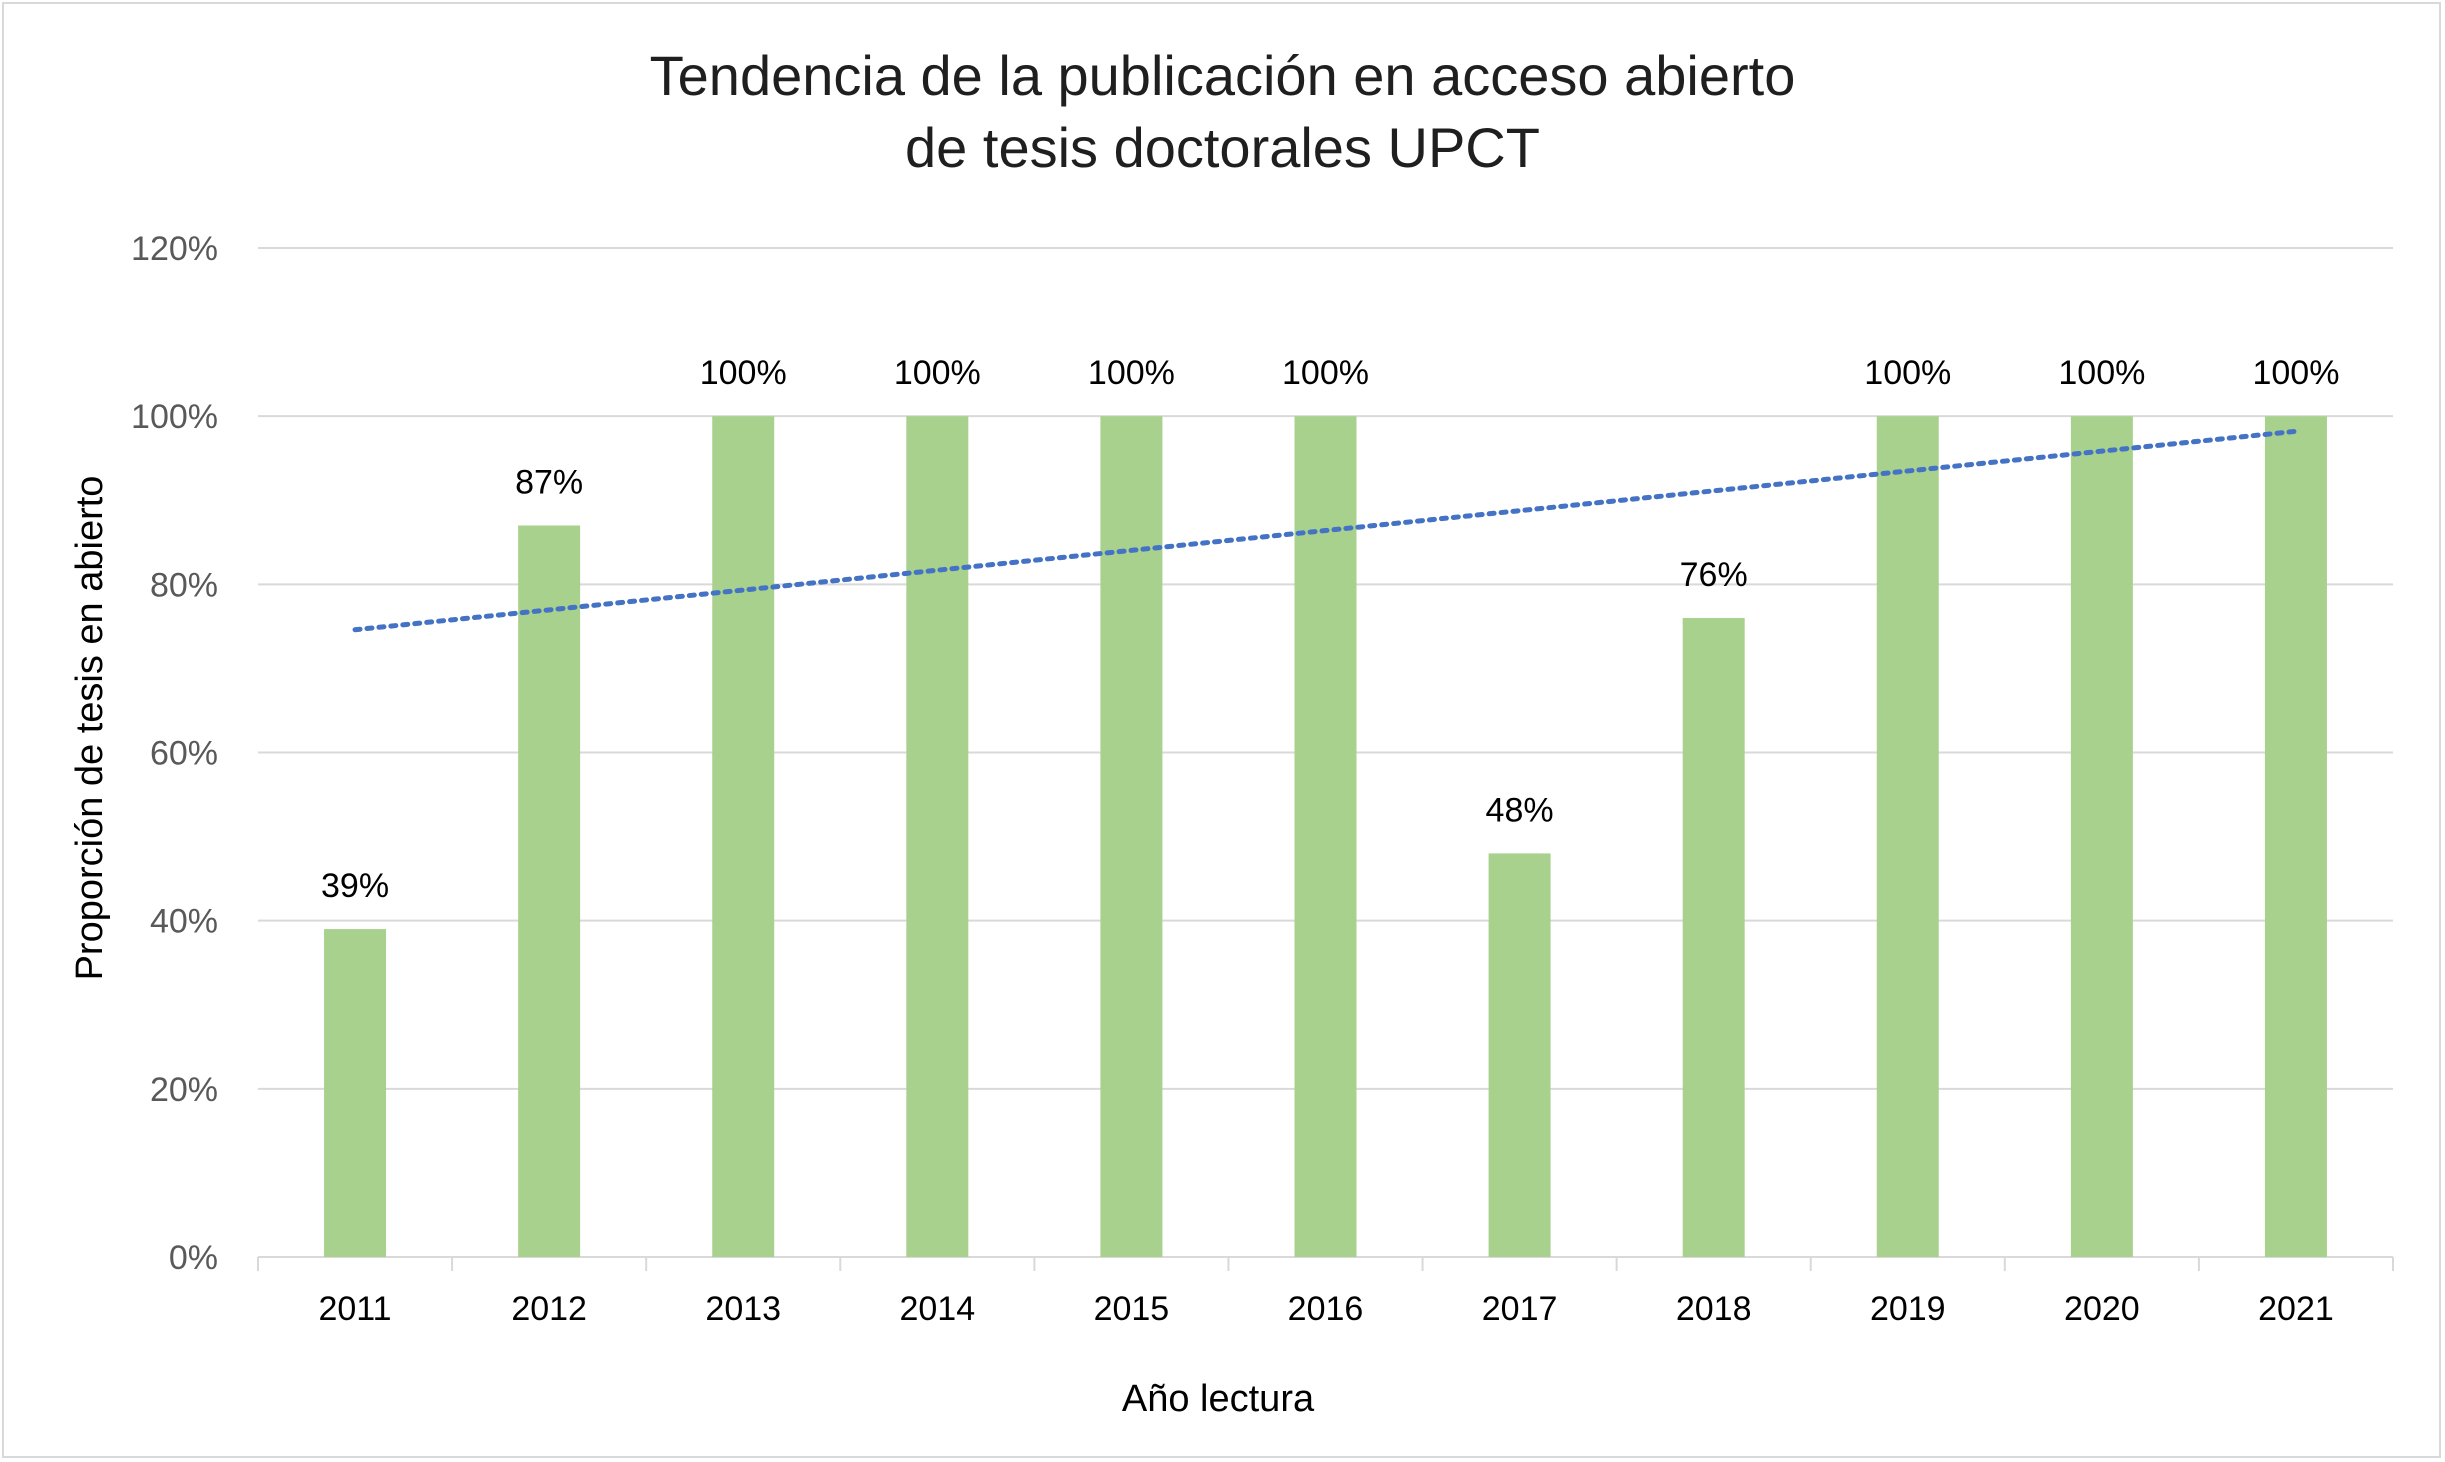 This screenshot has width=2445, height=1462. What do you see at coordinates (355, 886) in the screenshot?
I see `data-label: 39%` at bounding box center [355, 886].